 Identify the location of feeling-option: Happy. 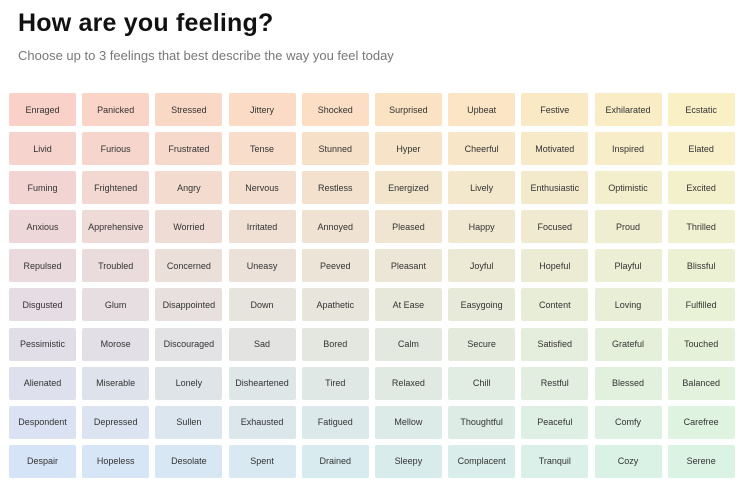
(482, 227).